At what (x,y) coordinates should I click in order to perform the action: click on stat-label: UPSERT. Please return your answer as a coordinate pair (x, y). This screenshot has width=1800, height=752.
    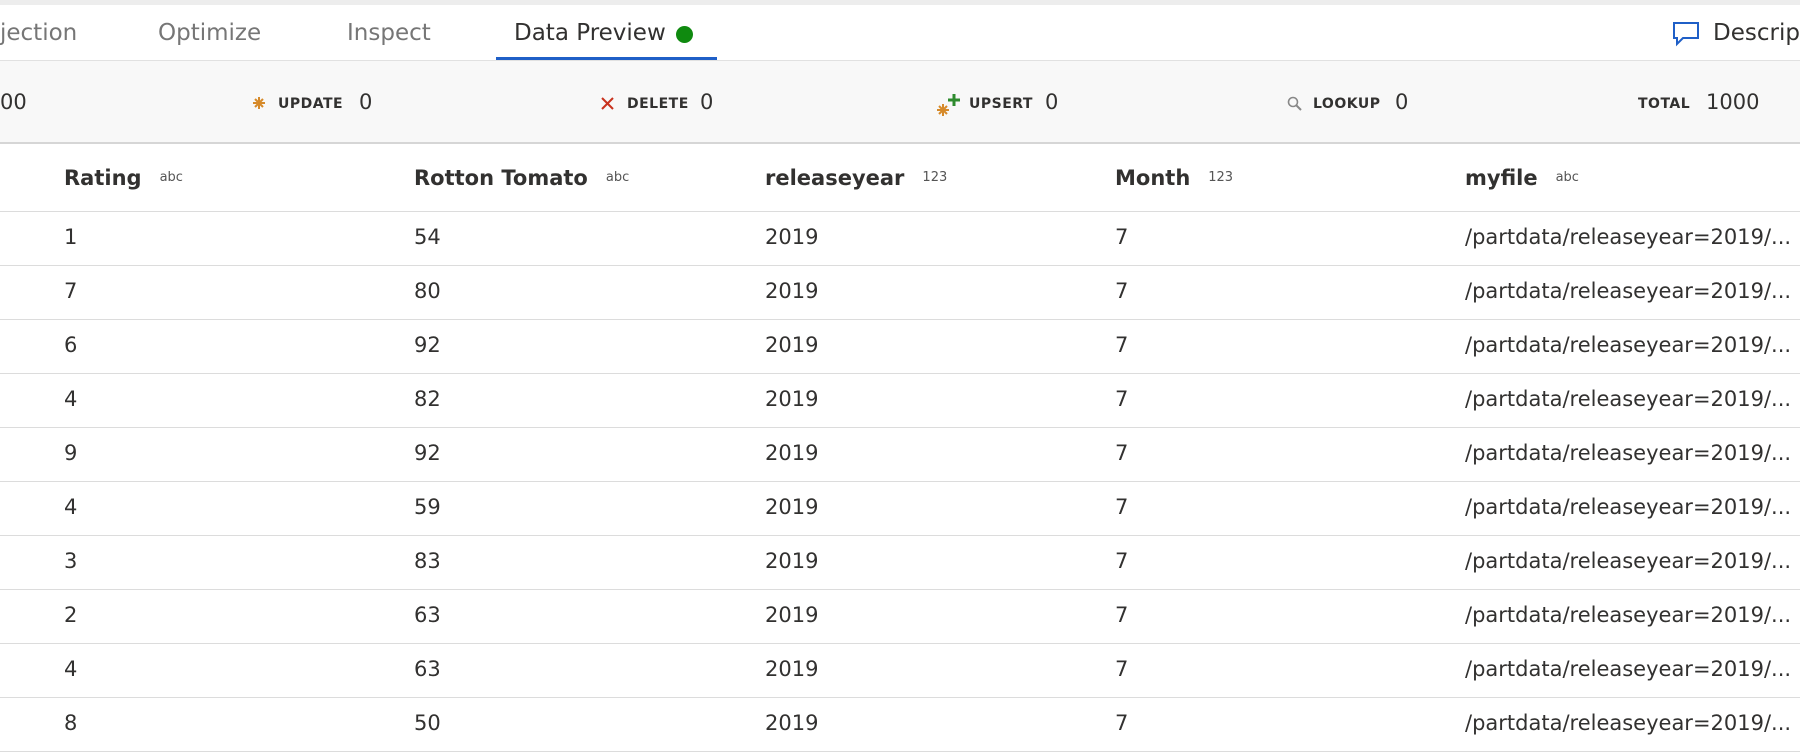
    Looking at the image, I should click on (1001, 104).